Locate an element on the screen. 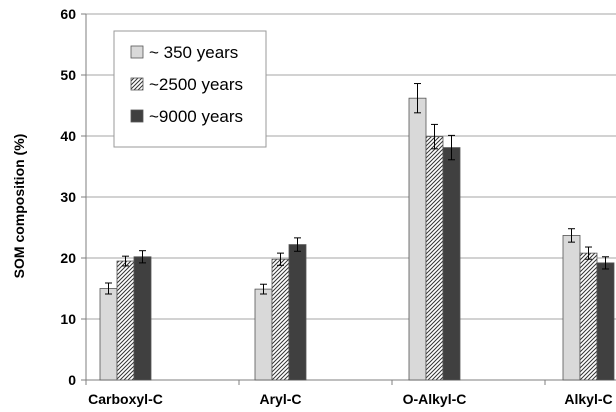  y-tick-label: 10 is located at coordinates (68, 319).